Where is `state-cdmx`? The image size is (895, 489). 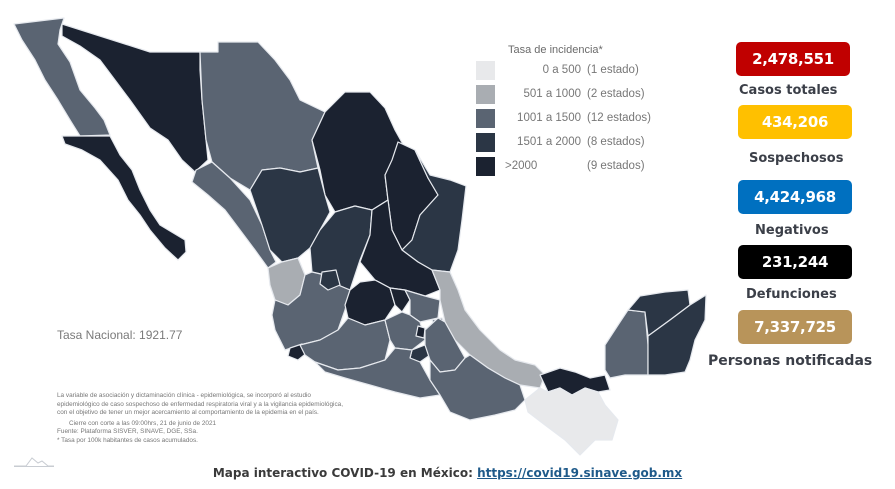 state-cdmx is located at coordinates (420, 332).